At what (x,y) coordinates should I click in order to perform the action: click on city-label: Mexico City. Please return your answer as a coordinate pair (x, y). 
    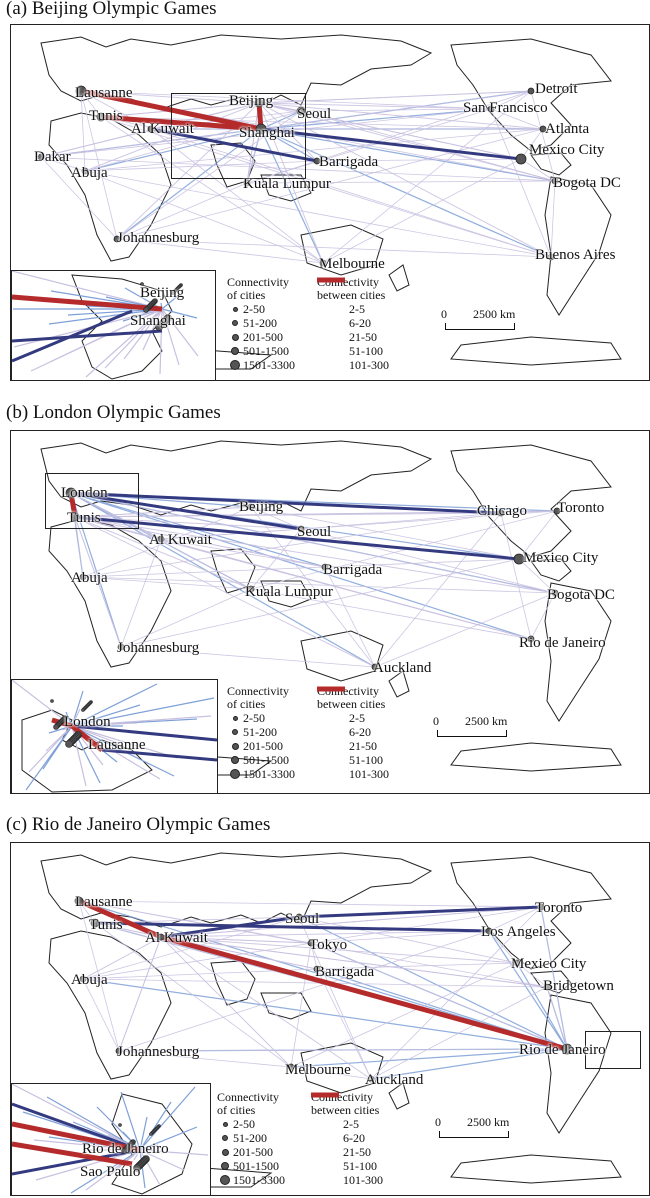
    Looking at the image, I should click on (567, 150).